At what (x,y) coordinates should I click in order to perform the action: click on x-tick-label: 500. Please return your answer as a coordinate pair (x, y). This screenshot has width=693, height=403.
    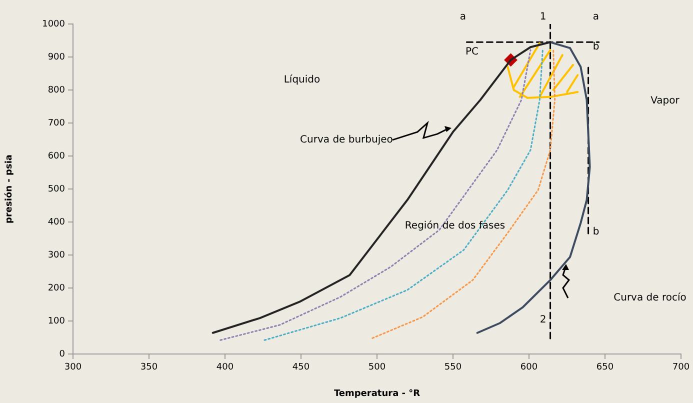
    Looking at the image, I should click on (377, 367).